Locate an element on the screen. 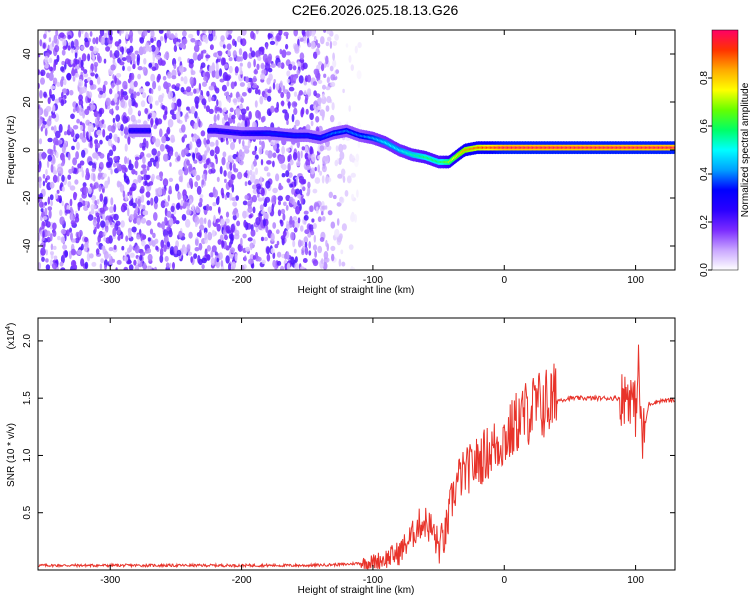 Image resolution: width=750 pixels, height=605 pixels. snr-xtick-label: -200 is located at coordinates (242, 580).